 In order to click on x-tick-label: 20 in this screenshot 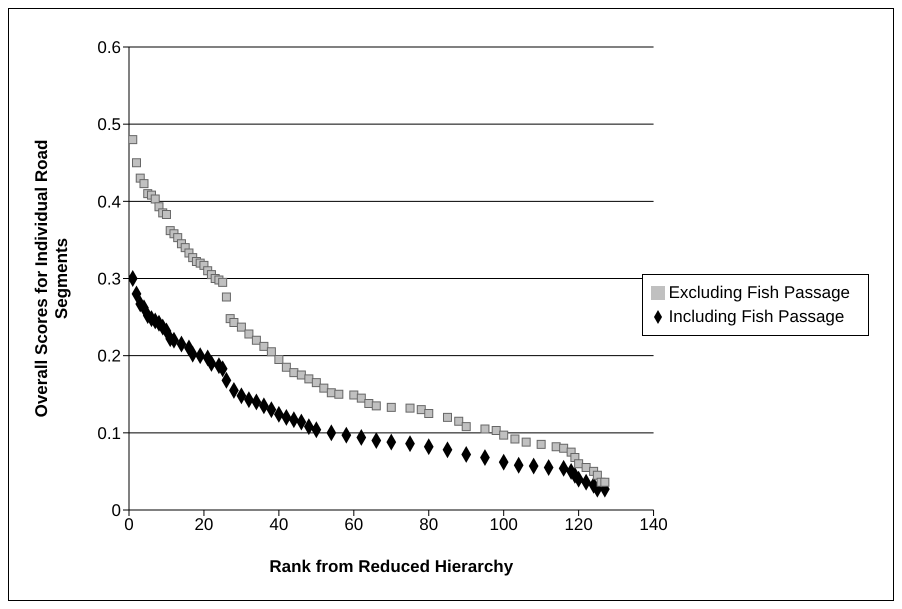, I will do `click(204, 524)`.